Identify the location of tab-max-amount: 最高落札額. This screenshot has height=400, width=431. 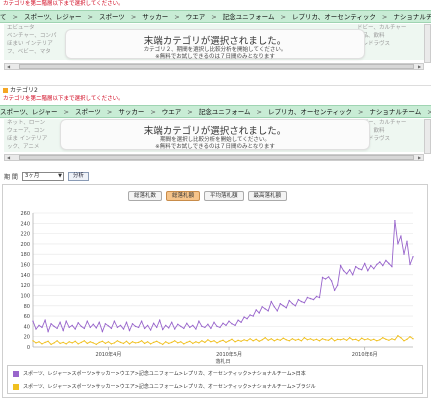
(267, 196).